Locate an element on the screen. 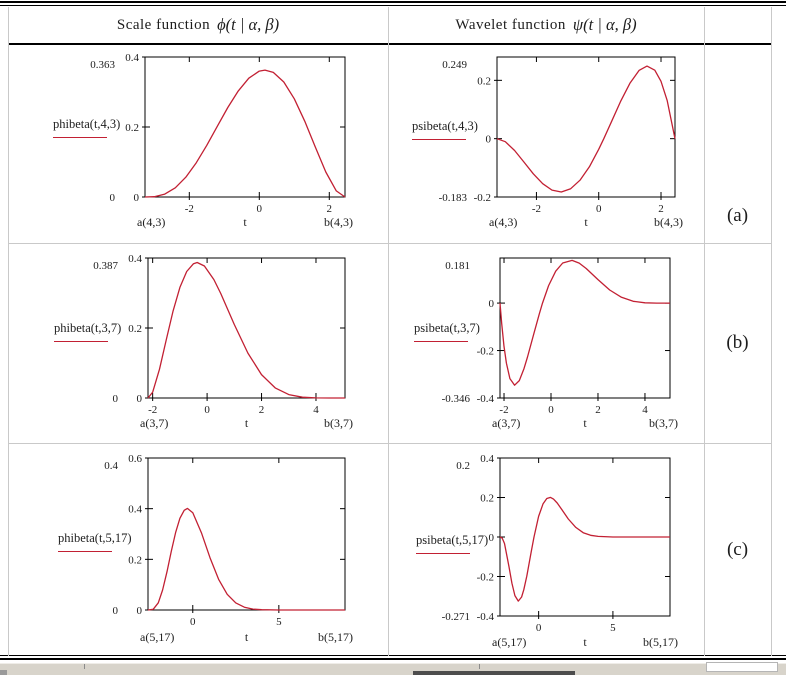 This screenshot has width=786, height=675. legend-phibeta-3-7: phibeta(t,3,7) is located at coordinates (87, 331).